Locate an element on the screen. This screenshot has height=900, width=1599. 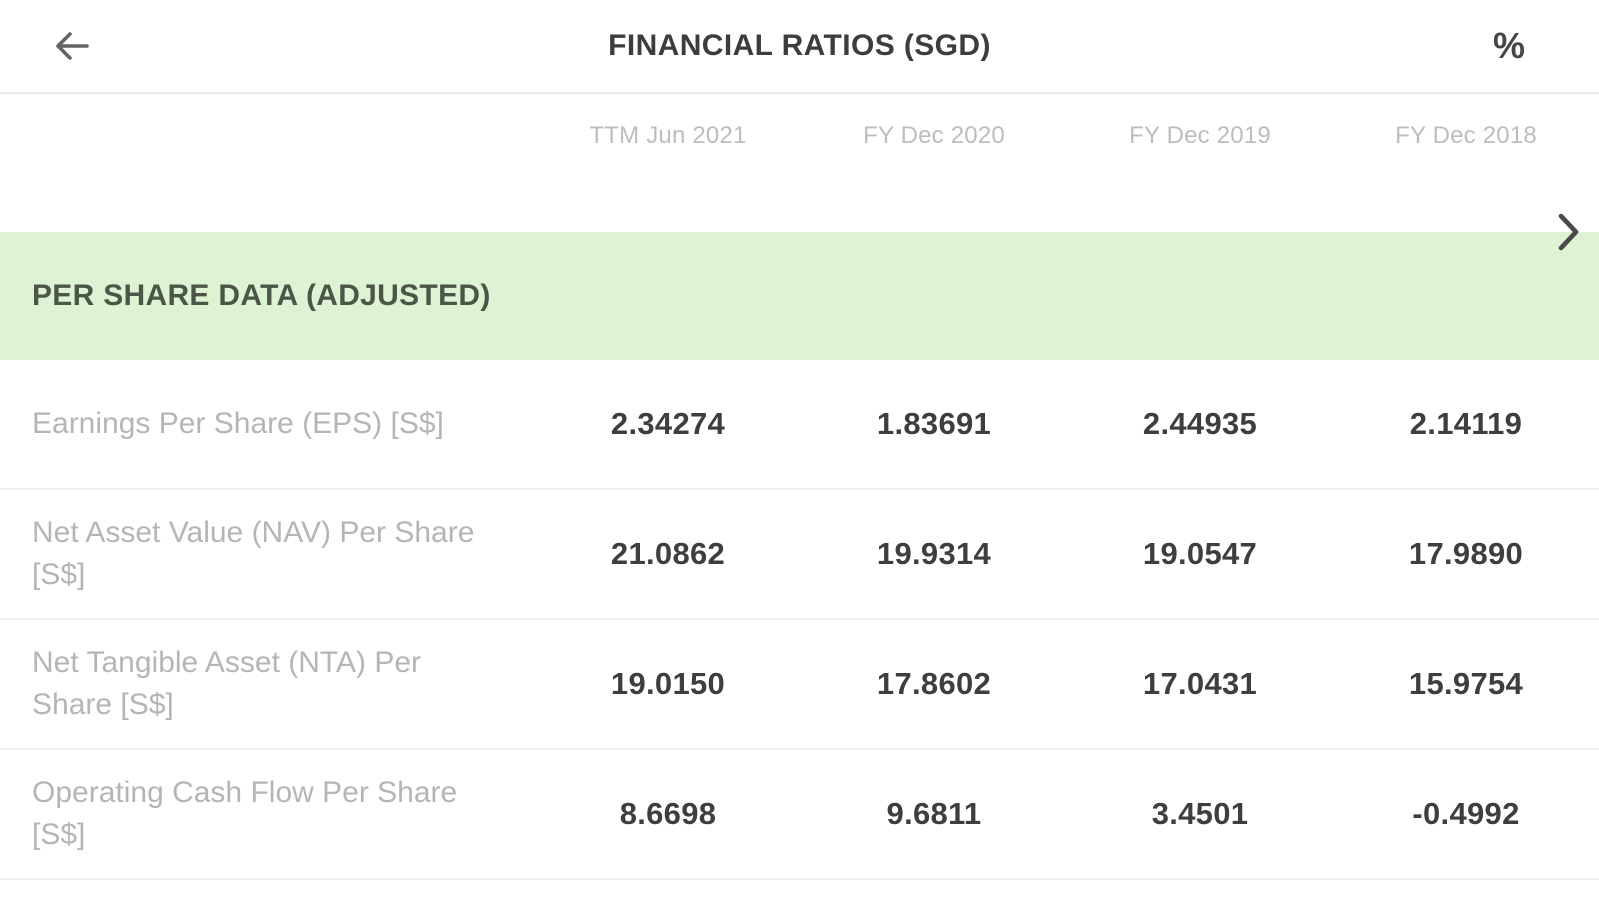
cell-value: 9.6811 is located at coordinates (934, 813).